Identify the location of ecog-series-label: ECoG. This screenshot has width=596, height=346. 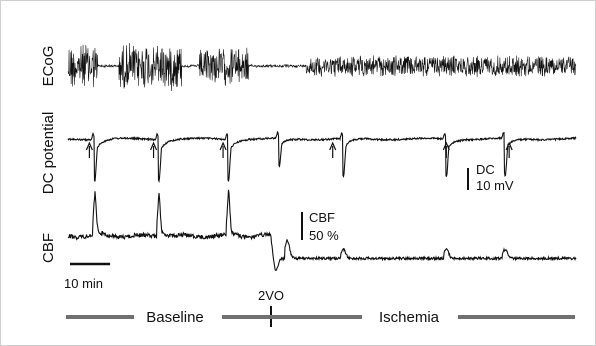
(48, 66).